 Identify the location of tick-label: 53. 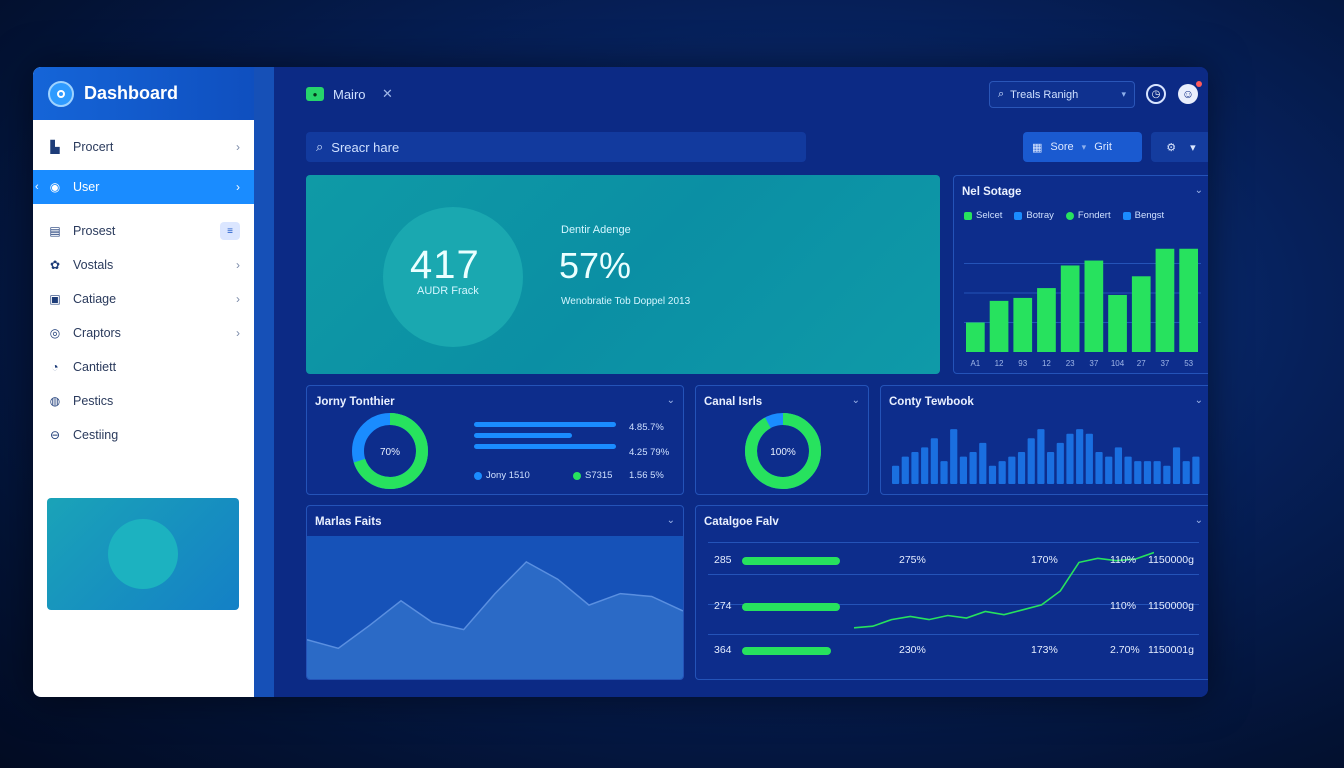
(1188, 363).